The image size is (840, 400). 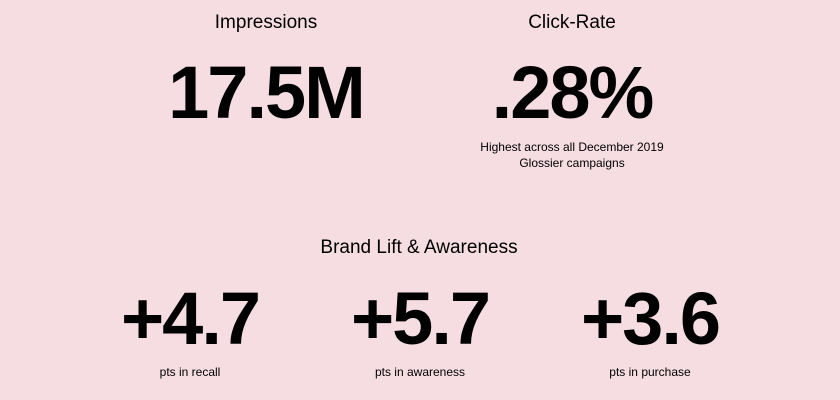 I want to click on stat-caption: pts in purchase, so click(x=650, y=372).